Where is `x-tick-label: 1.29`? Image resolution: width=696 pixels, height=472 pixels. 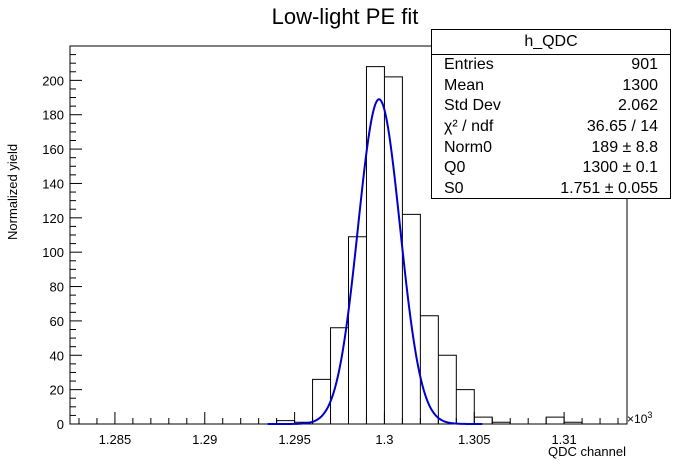
x-tick-label: 1.29 is located at coordinates (204, 439).